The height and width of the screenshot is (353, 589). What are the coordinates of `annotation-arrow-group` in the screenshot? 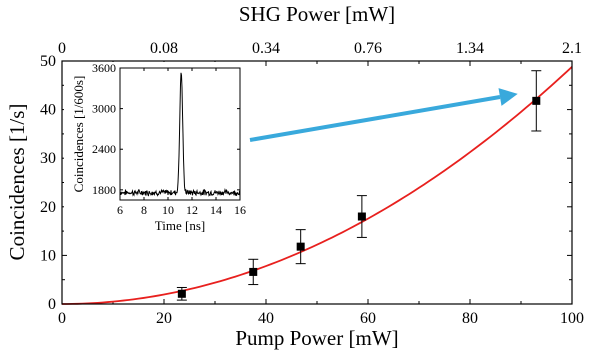 It's located at (383, 115).